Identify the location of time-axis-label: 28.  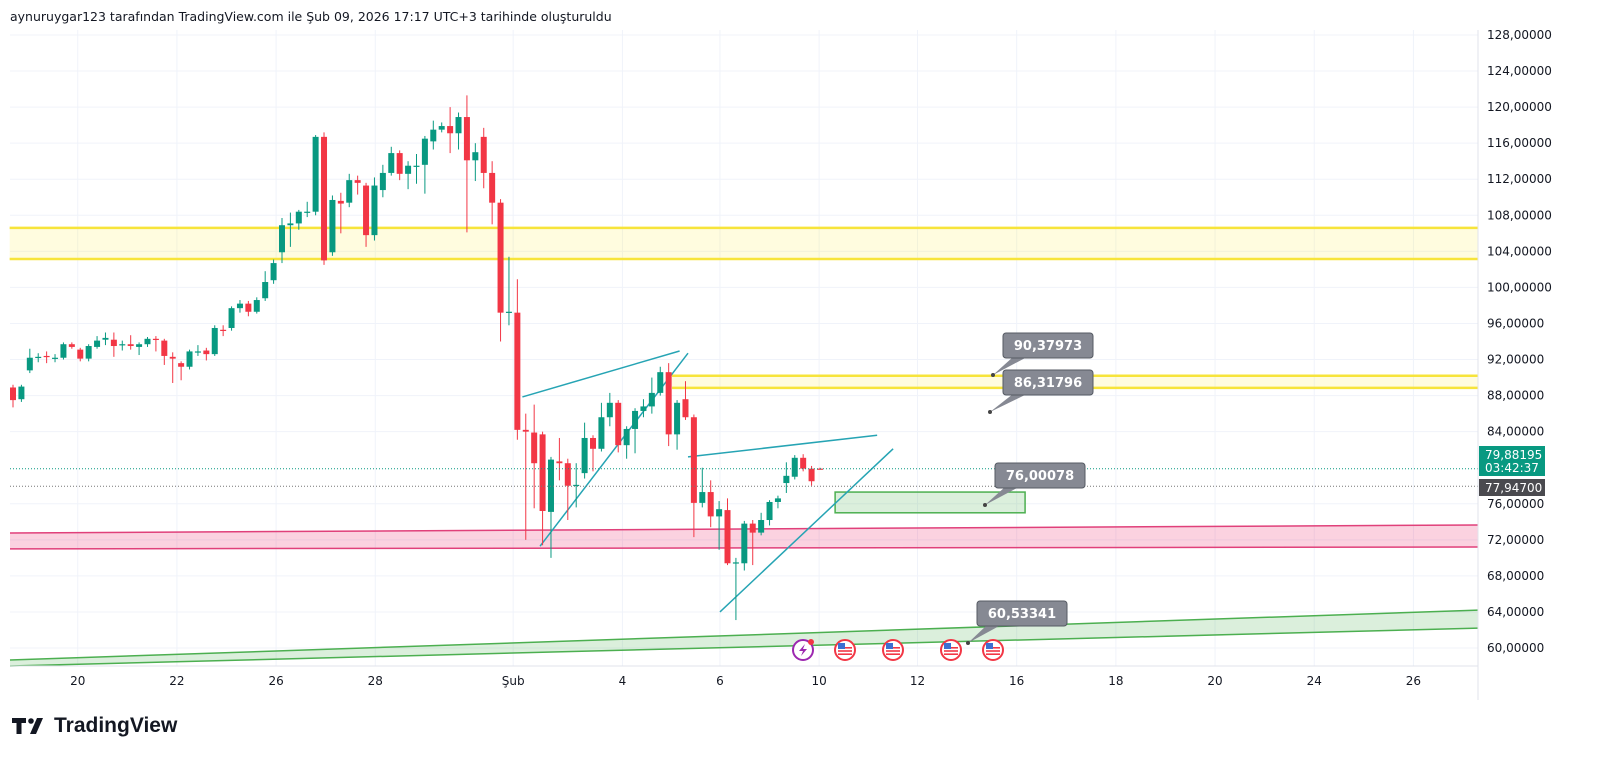
(375, 681).